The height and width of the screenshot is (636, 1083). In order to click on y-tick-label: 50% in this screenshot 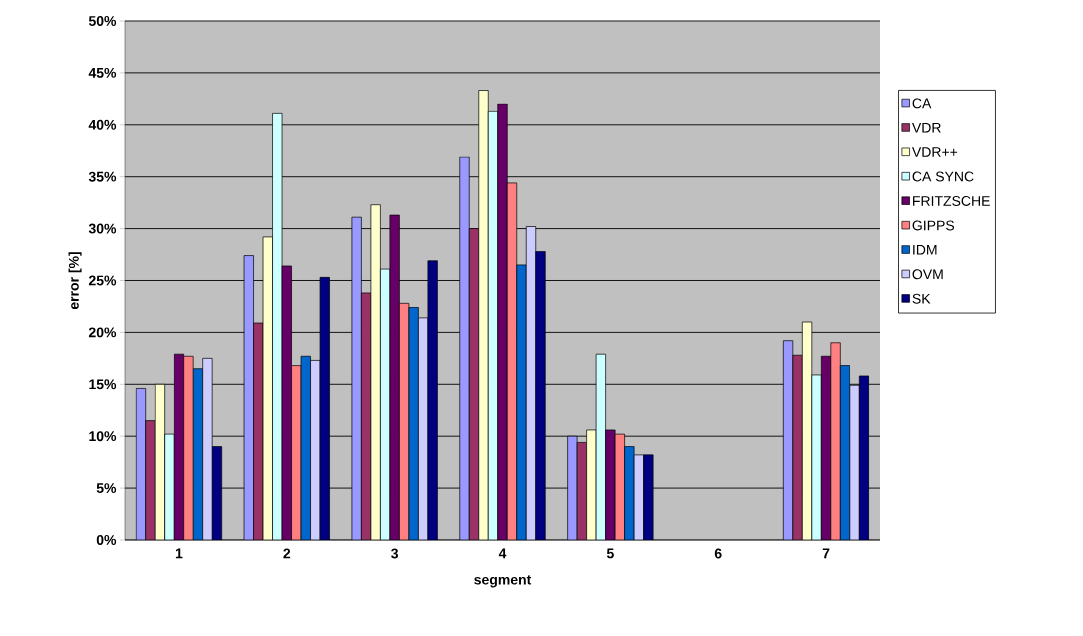, I will do `click(102, 21)`.